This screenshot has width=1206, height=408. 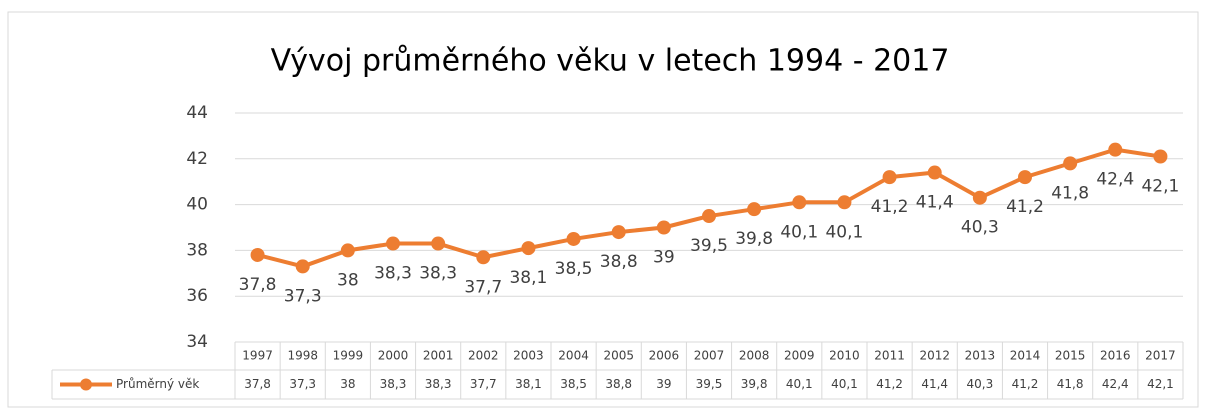 I want to click on data-label: 37,8, so click(x=258, y=285).